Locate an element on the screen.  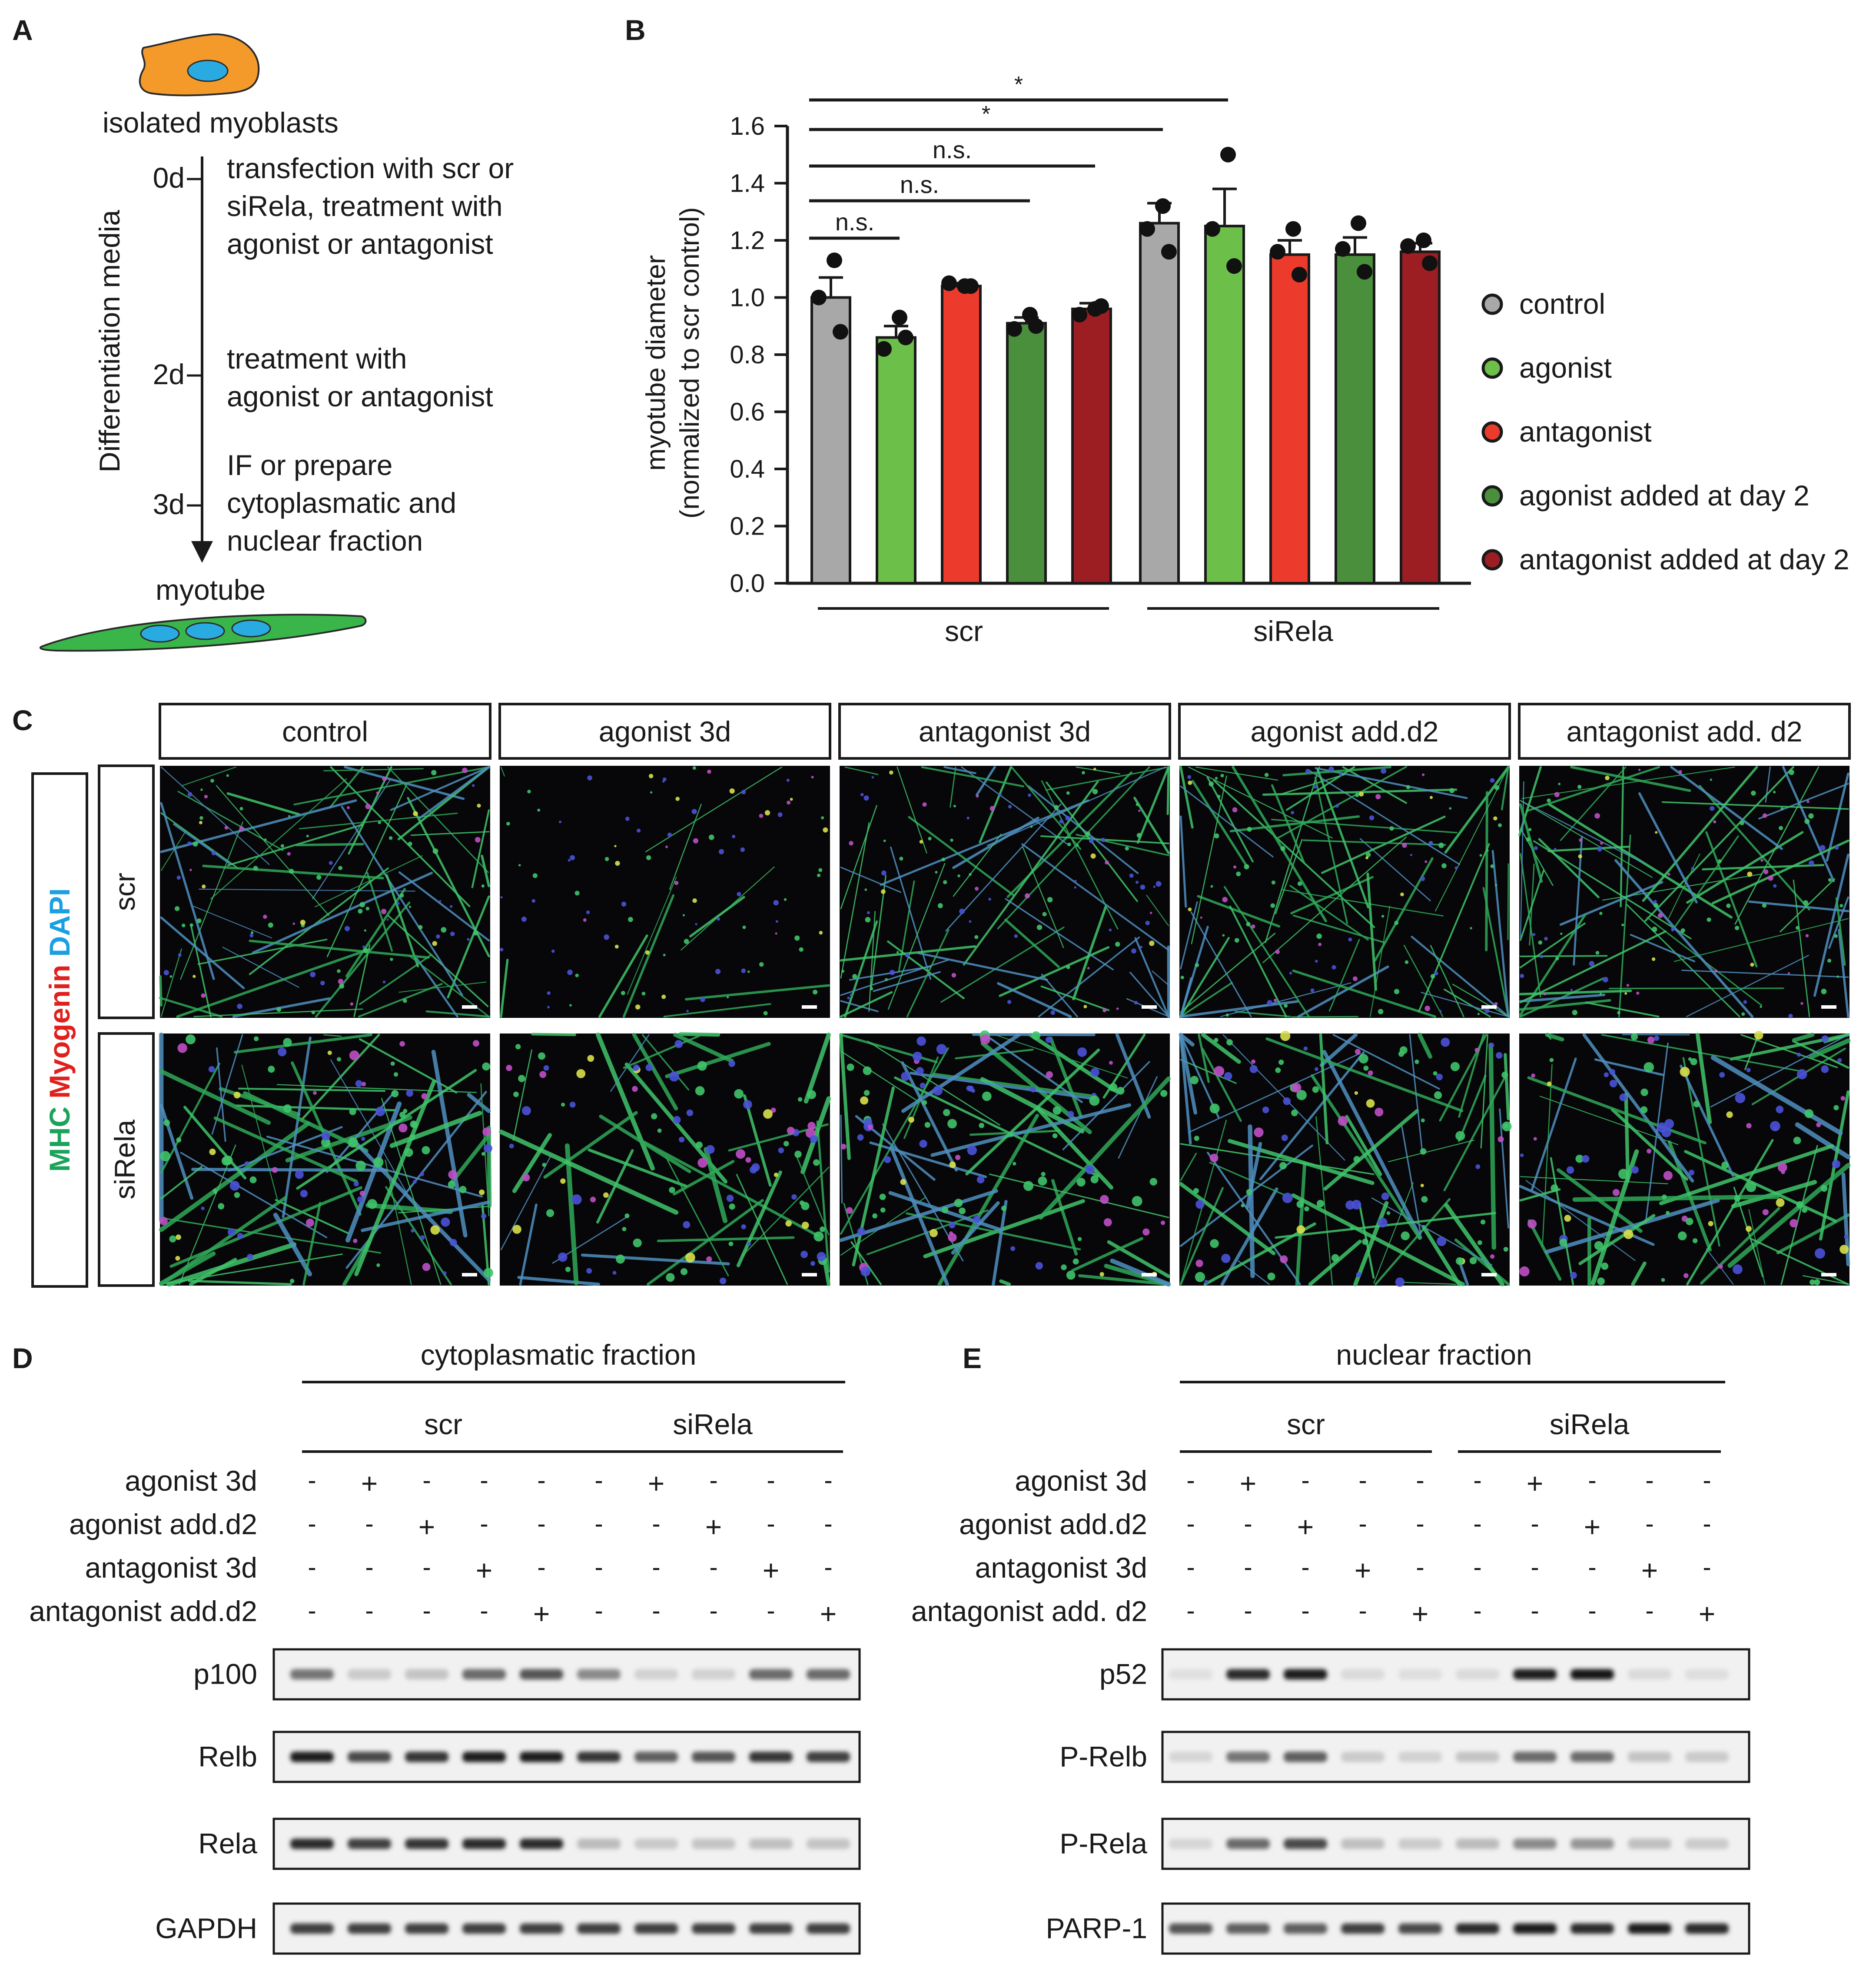
micrograph-tile is located at coordinates (326, 1159).